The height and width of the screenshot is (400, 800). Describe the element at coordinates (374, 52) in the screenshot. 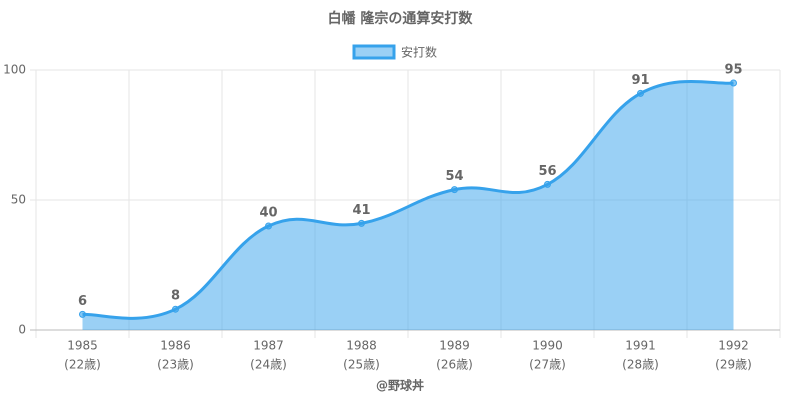

I see `legend-swatch` at that location.